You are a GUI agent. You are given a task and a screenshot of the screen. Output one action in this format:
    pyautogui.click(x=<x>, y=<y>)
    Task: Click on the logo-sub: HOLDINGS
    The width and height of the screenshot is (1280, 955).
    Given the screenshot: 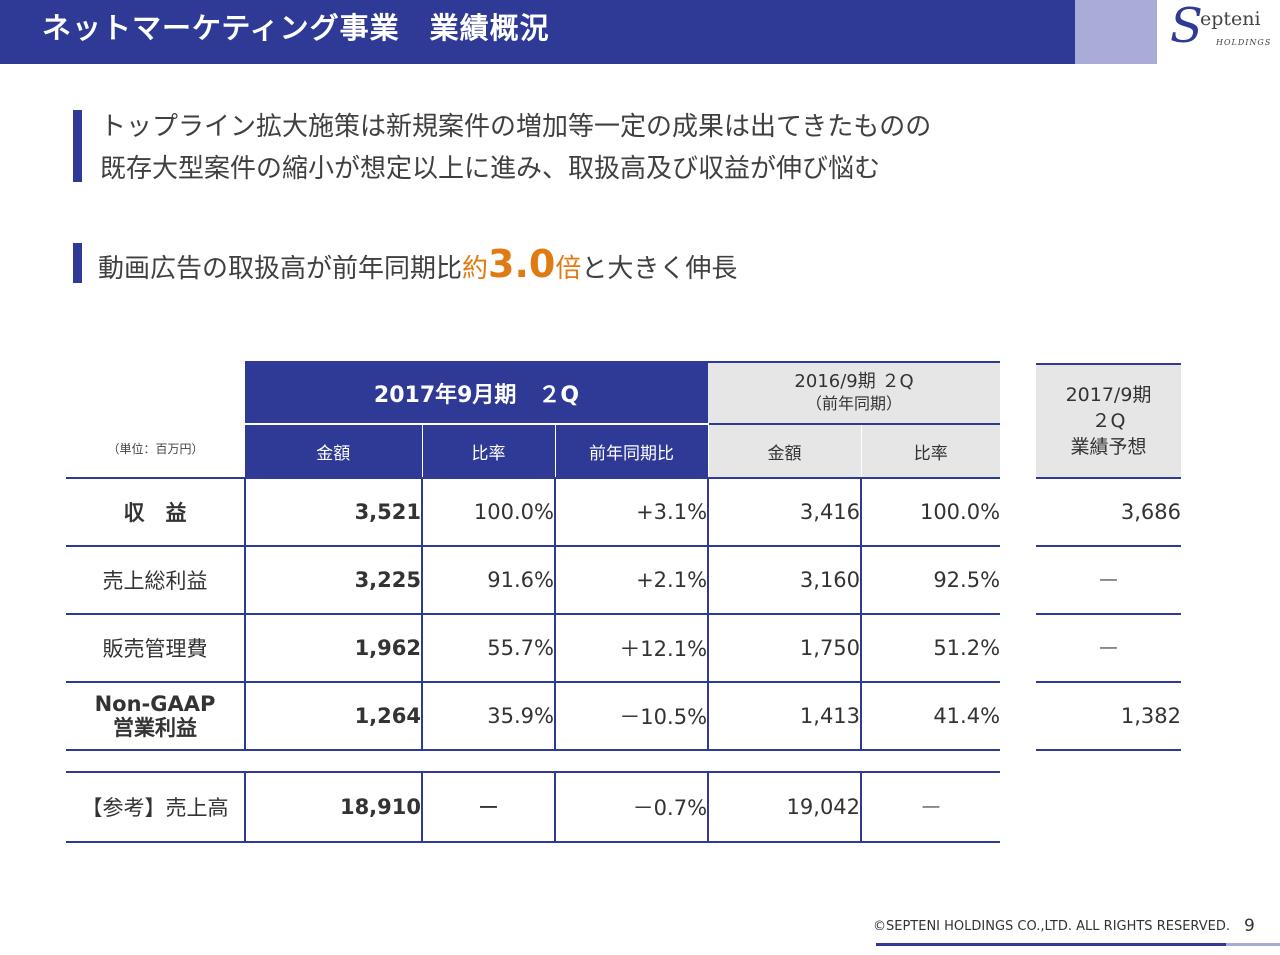 What is the action you would take?
    pyautogui.click(x=1244, y=42)
    